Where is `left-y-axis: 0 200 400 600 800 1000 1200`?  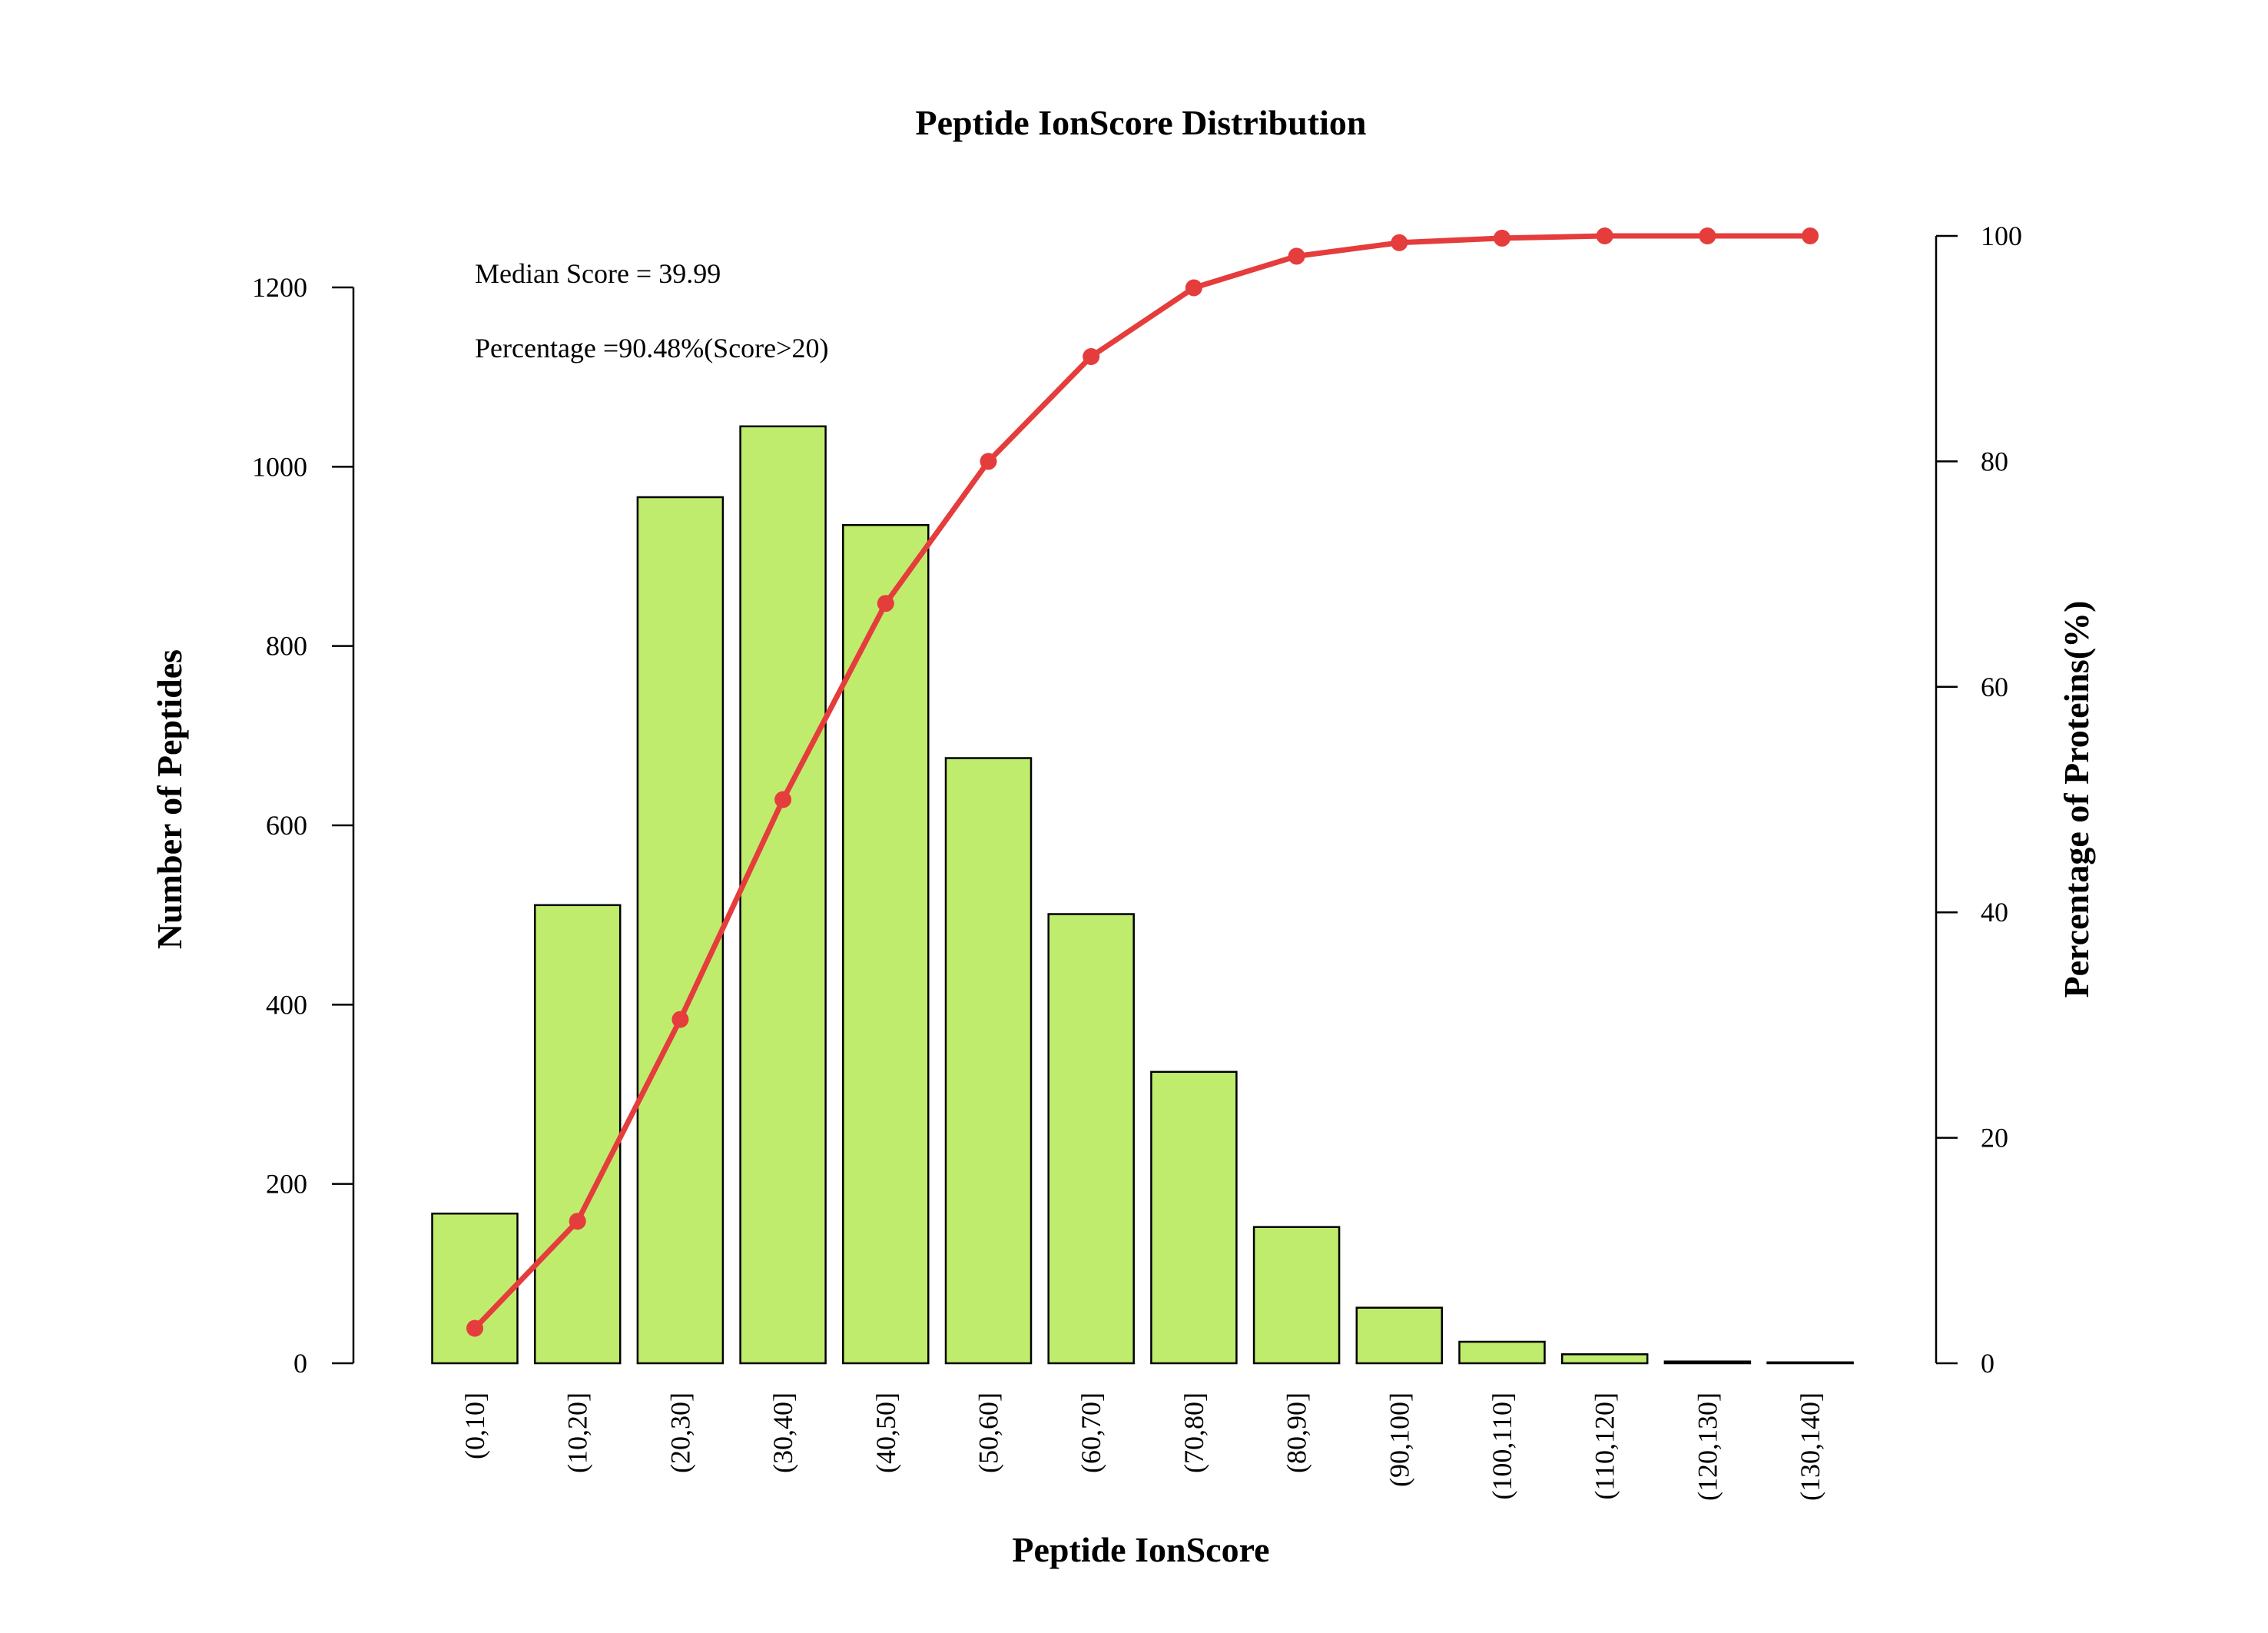 left-y-axis: 0 200 400 600 800 1000 1200 is located at coordinates (303, 825).